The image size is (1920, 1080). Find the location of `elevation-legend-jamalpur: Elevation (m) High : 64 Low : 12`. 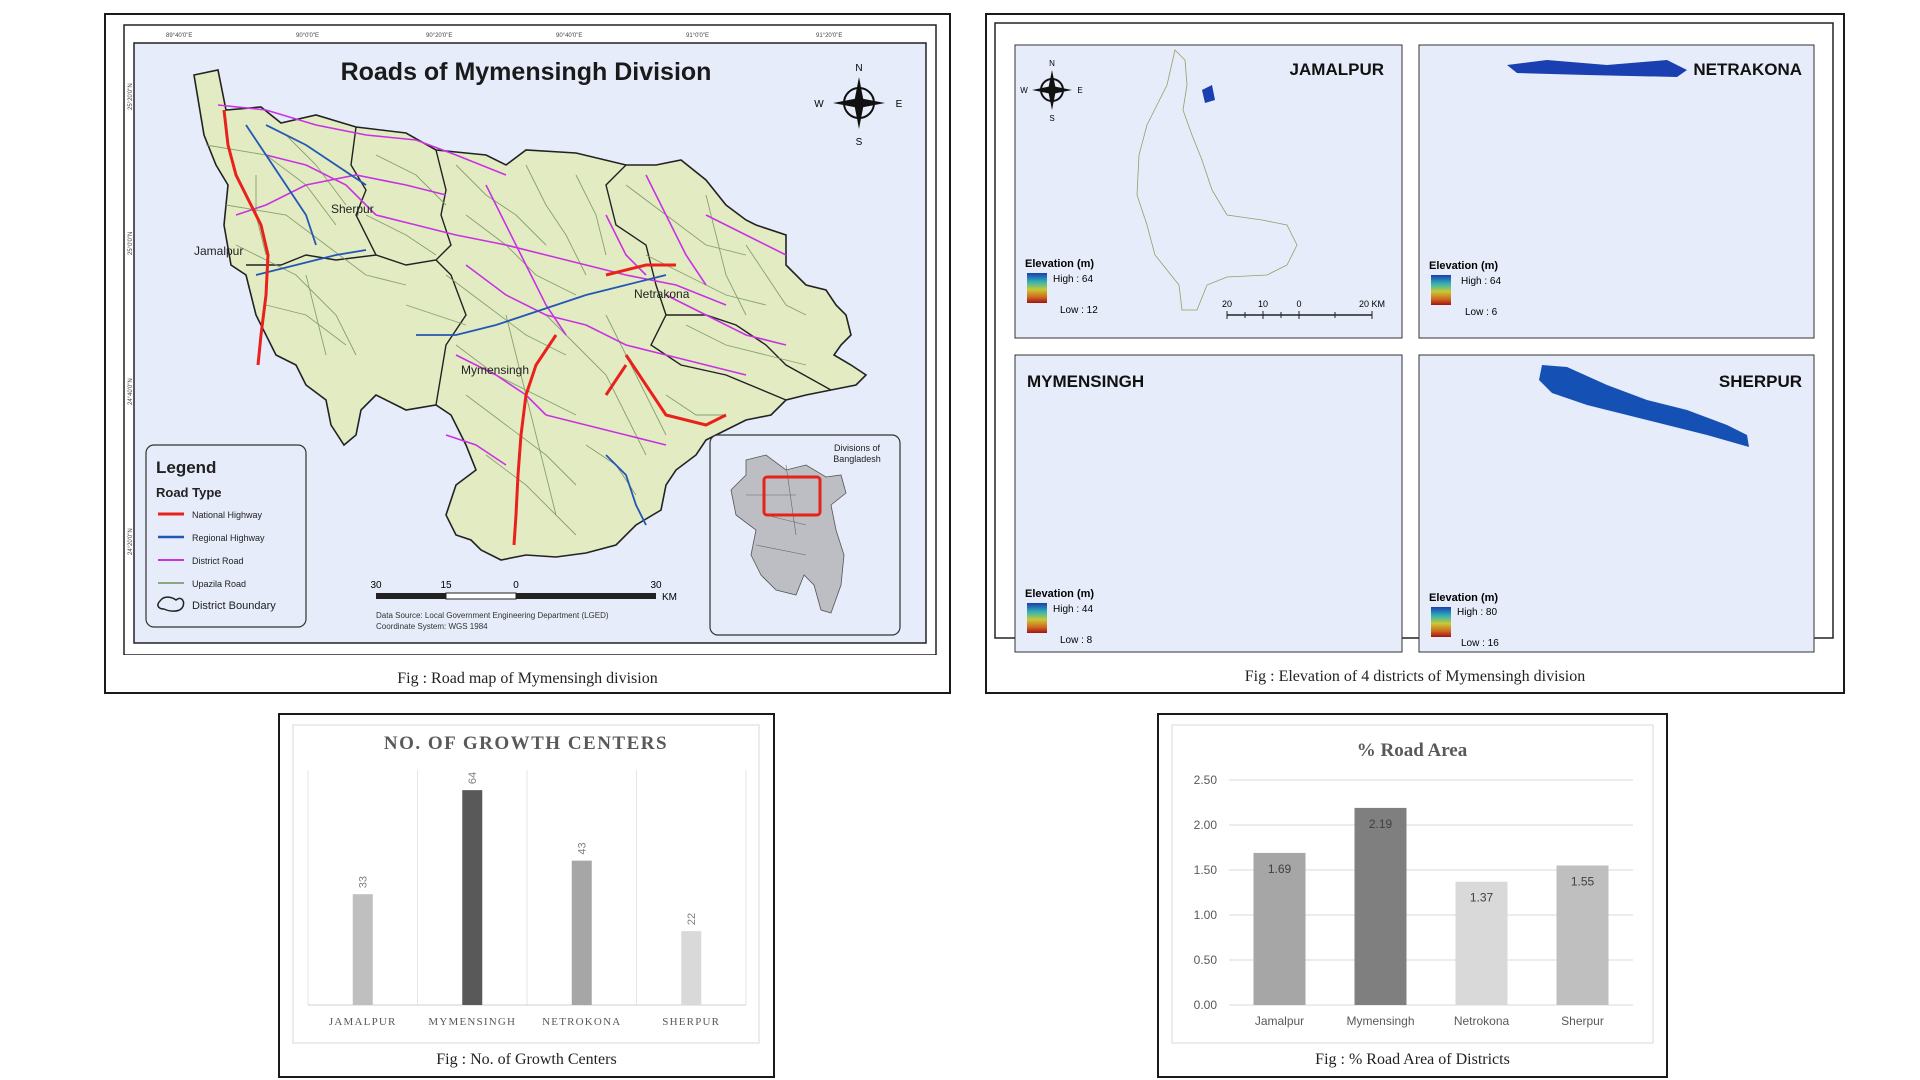

elevation-legend-jamalpur: Elevation (m) High : 64 Low : 12 is located at coordinates (1061, 287).